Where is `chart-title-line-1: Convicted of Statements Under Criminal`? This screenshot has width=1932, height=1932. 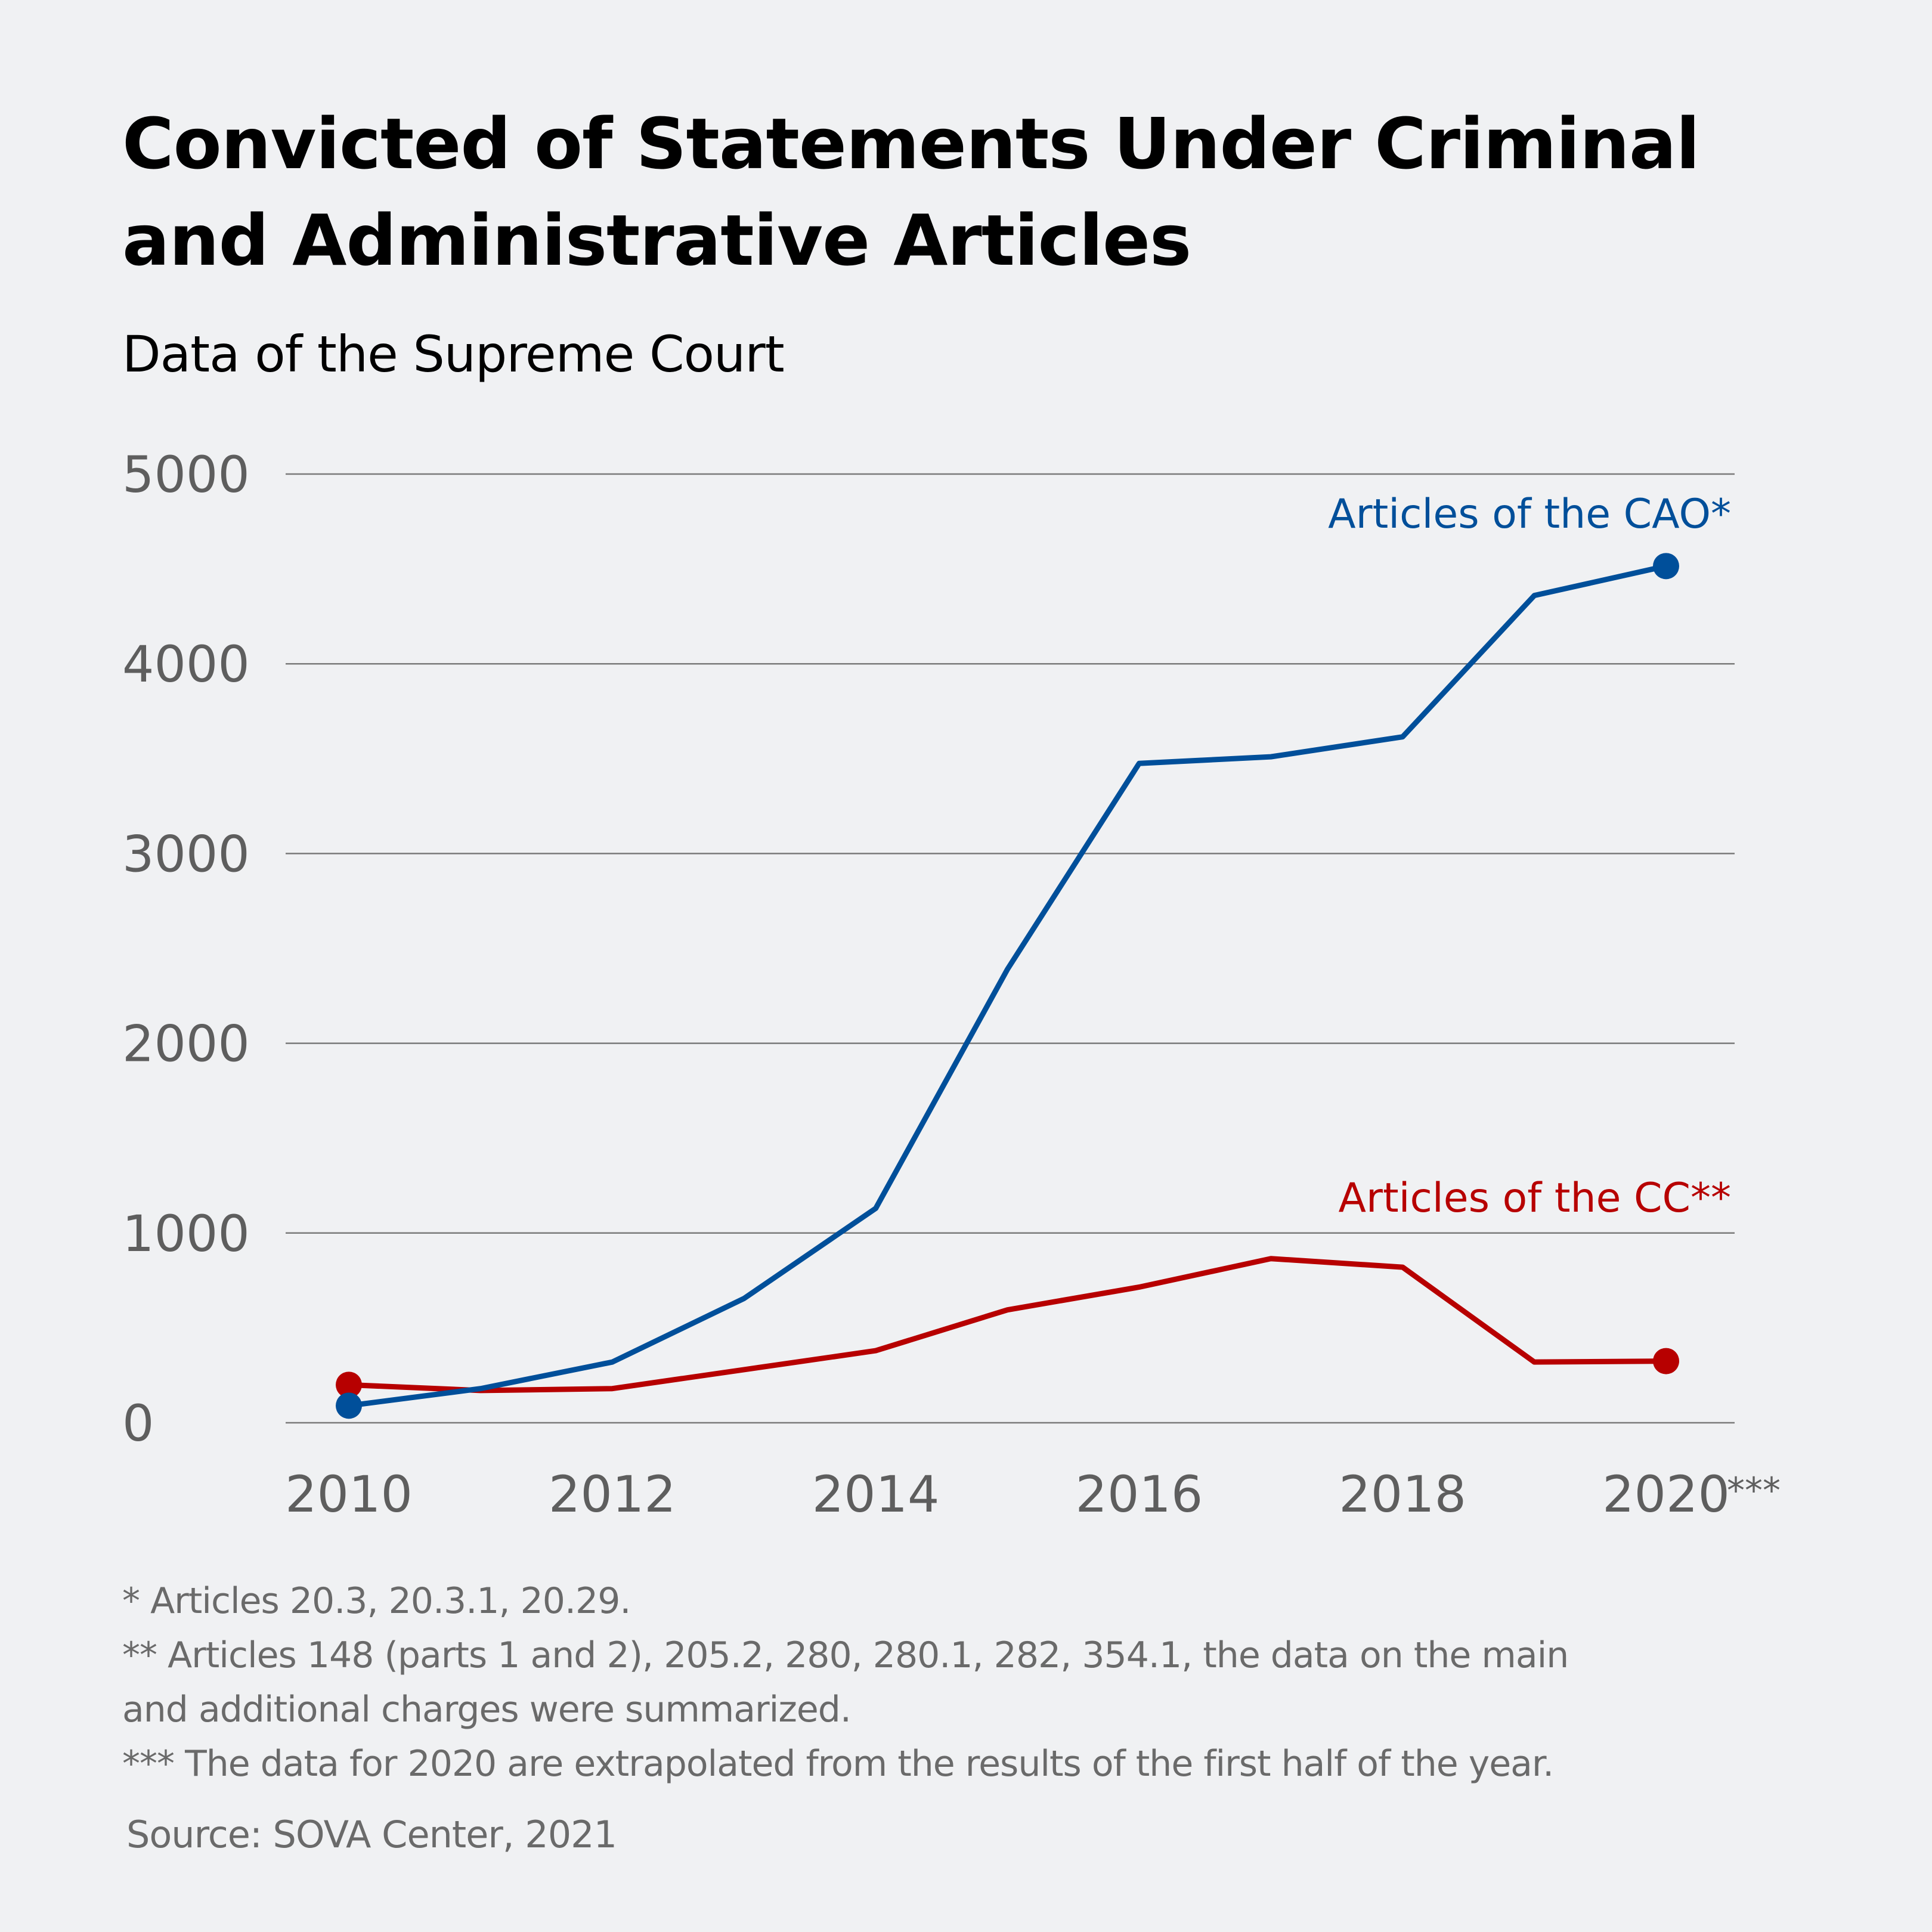 chart-title-line-1: Convicted of Statements Under Criminal is located at coordinates (911, 144).